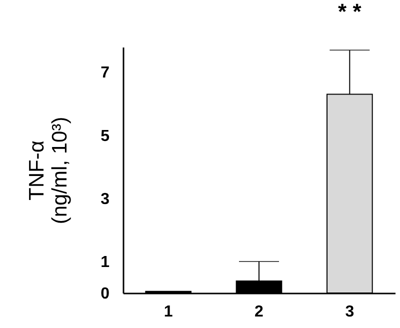 This screenshot has width=400, height=328. I want to click on y-axis-title: TNF-α (ng/ml, 10³), so click(49, 170).